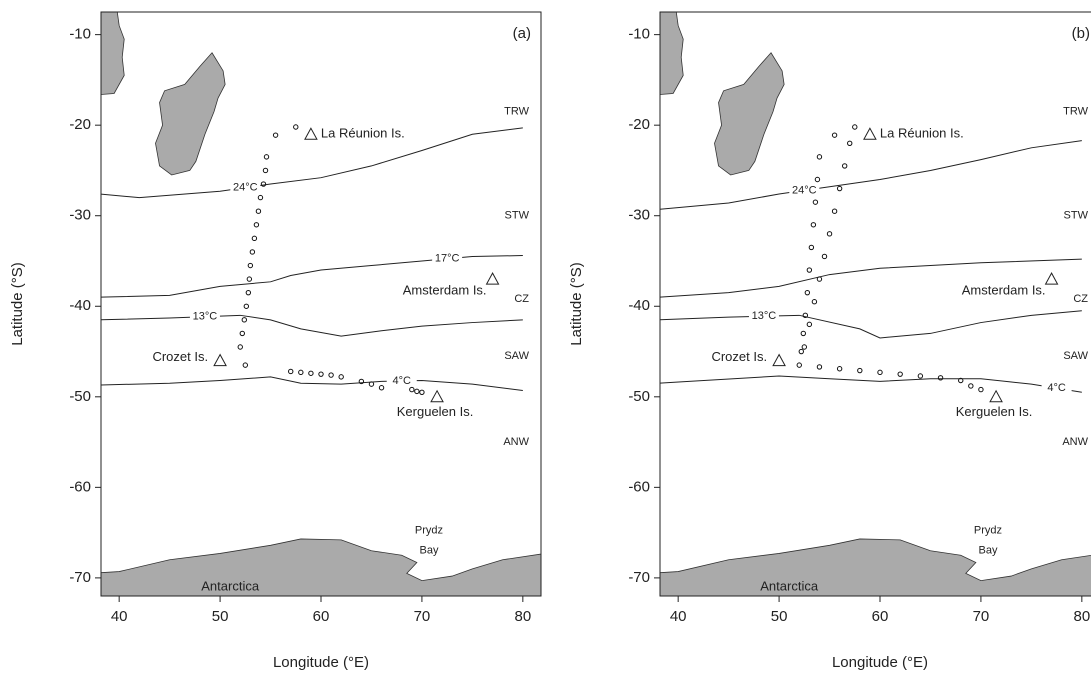 The height and width of the screenshot is (673, 1091). I want to click on land, so click(321, 567).